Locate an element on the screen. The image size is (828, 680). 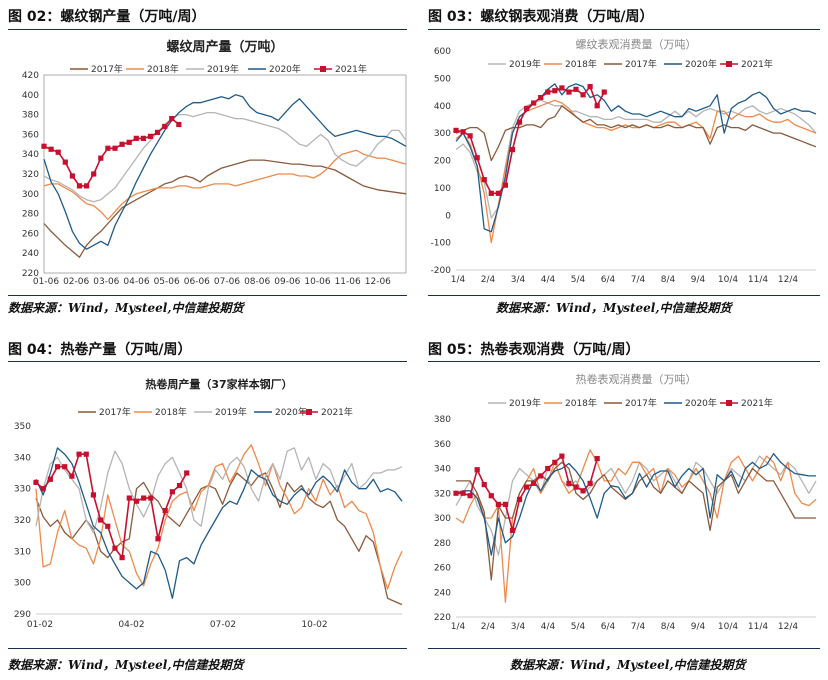
figure-04-top-rule is located at coordinates (207, 361).